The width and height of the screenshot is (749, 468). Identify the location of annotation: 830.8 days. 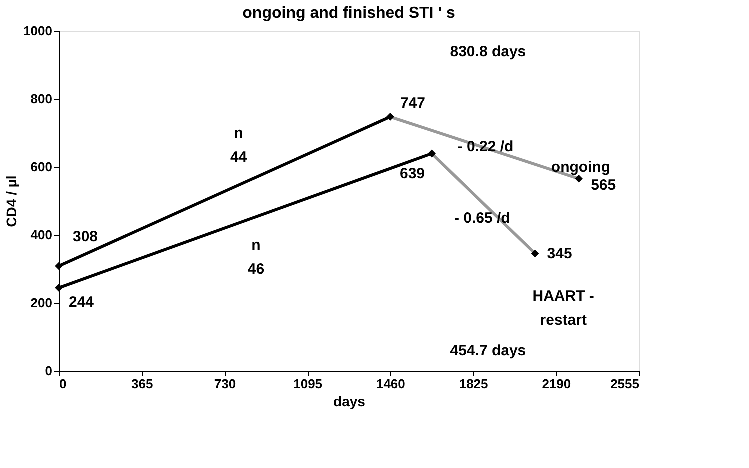
(488, 51).